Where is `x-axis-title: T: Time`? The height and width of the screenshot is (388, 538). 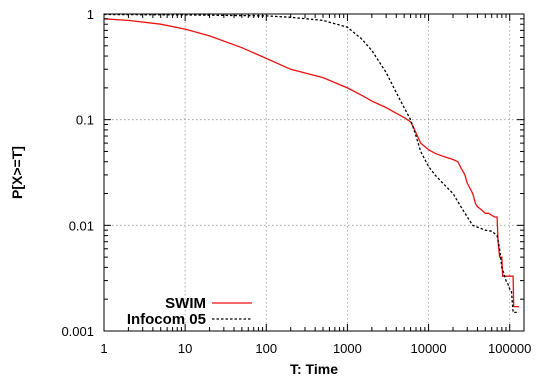 x-axis-title: T: Time is located at coordinates (314, 369).